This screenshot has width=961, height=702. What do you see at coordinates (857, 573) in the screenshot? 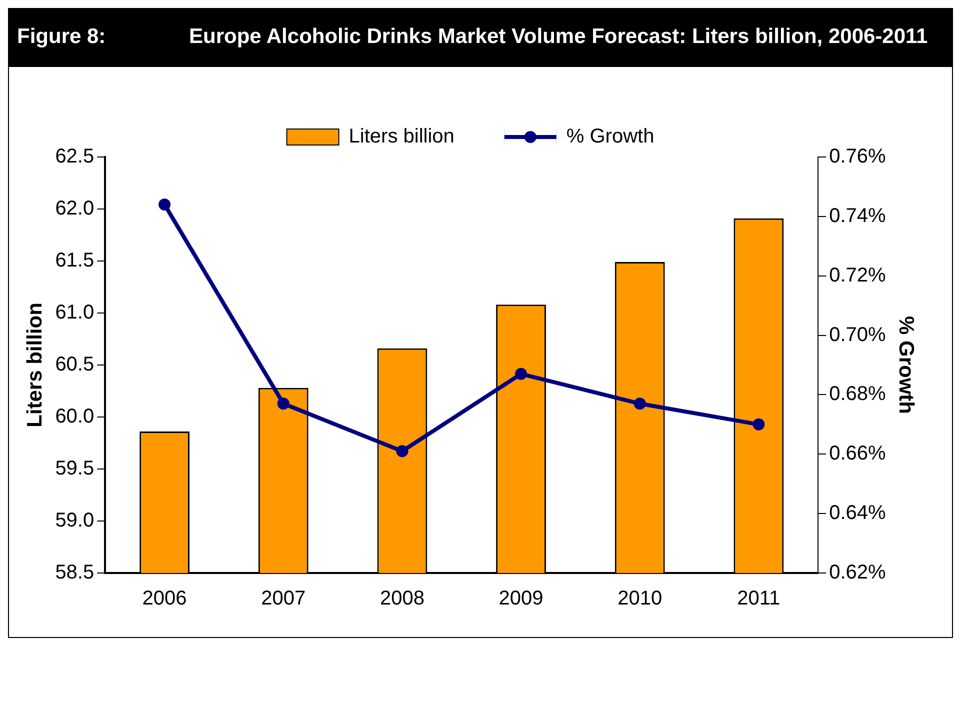
I see `y2-tick-label: 0.62%` at bounding box center [857, 573].